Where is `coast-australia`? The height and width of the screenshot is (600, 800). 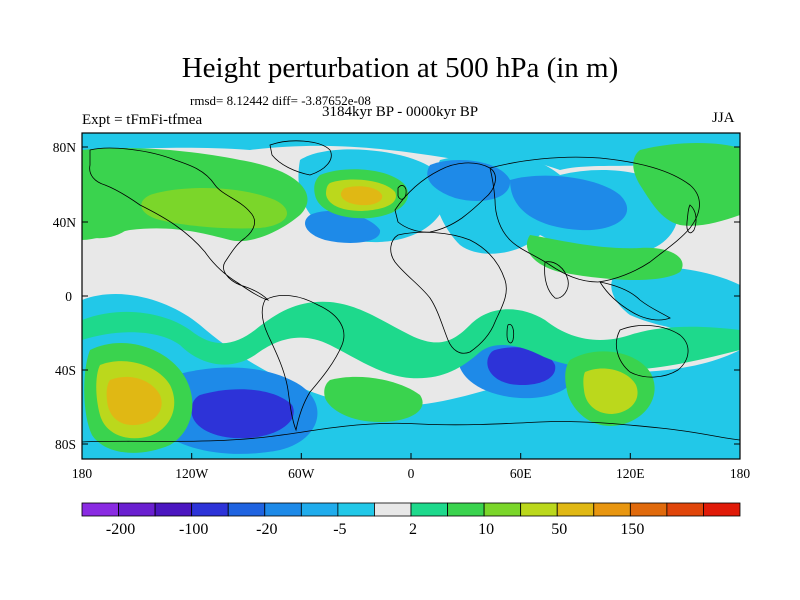 coast-australia is located at coordinates (652, 351).